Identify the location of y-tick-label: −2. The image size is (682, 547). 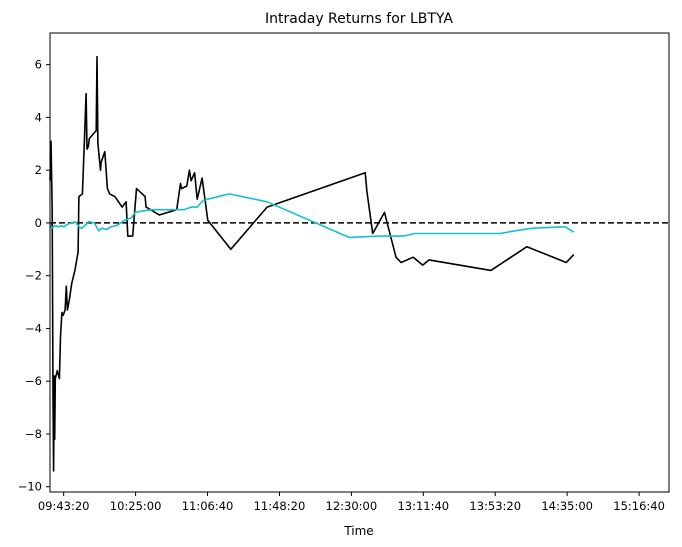
(33, 276).